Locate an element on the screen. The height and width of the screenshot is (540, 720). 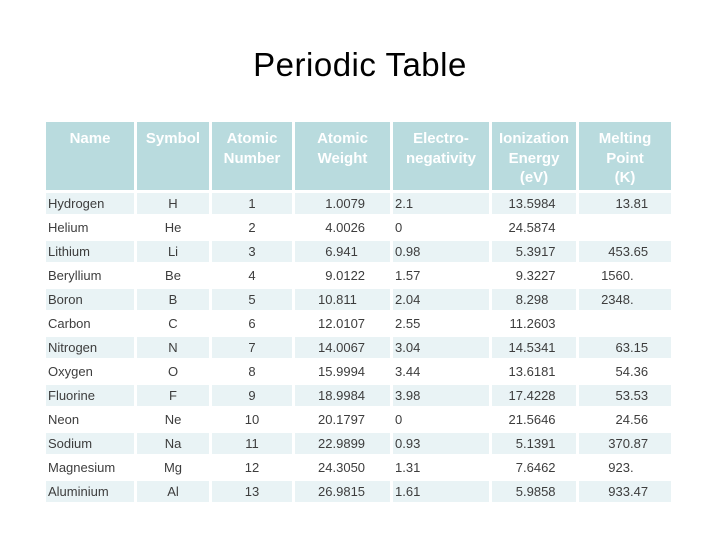
fraction-part: .4228 is located at coordinates (539, 395).